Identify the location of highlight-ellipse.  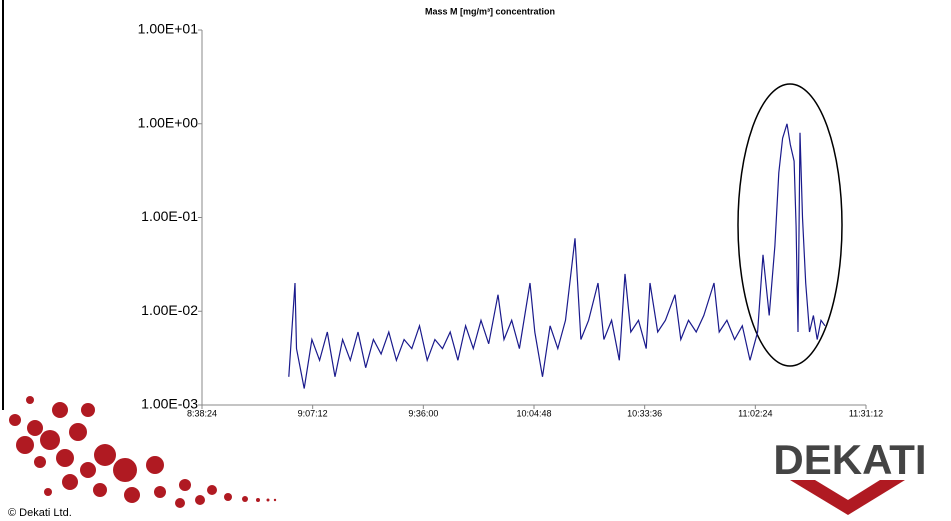
(790, 225).